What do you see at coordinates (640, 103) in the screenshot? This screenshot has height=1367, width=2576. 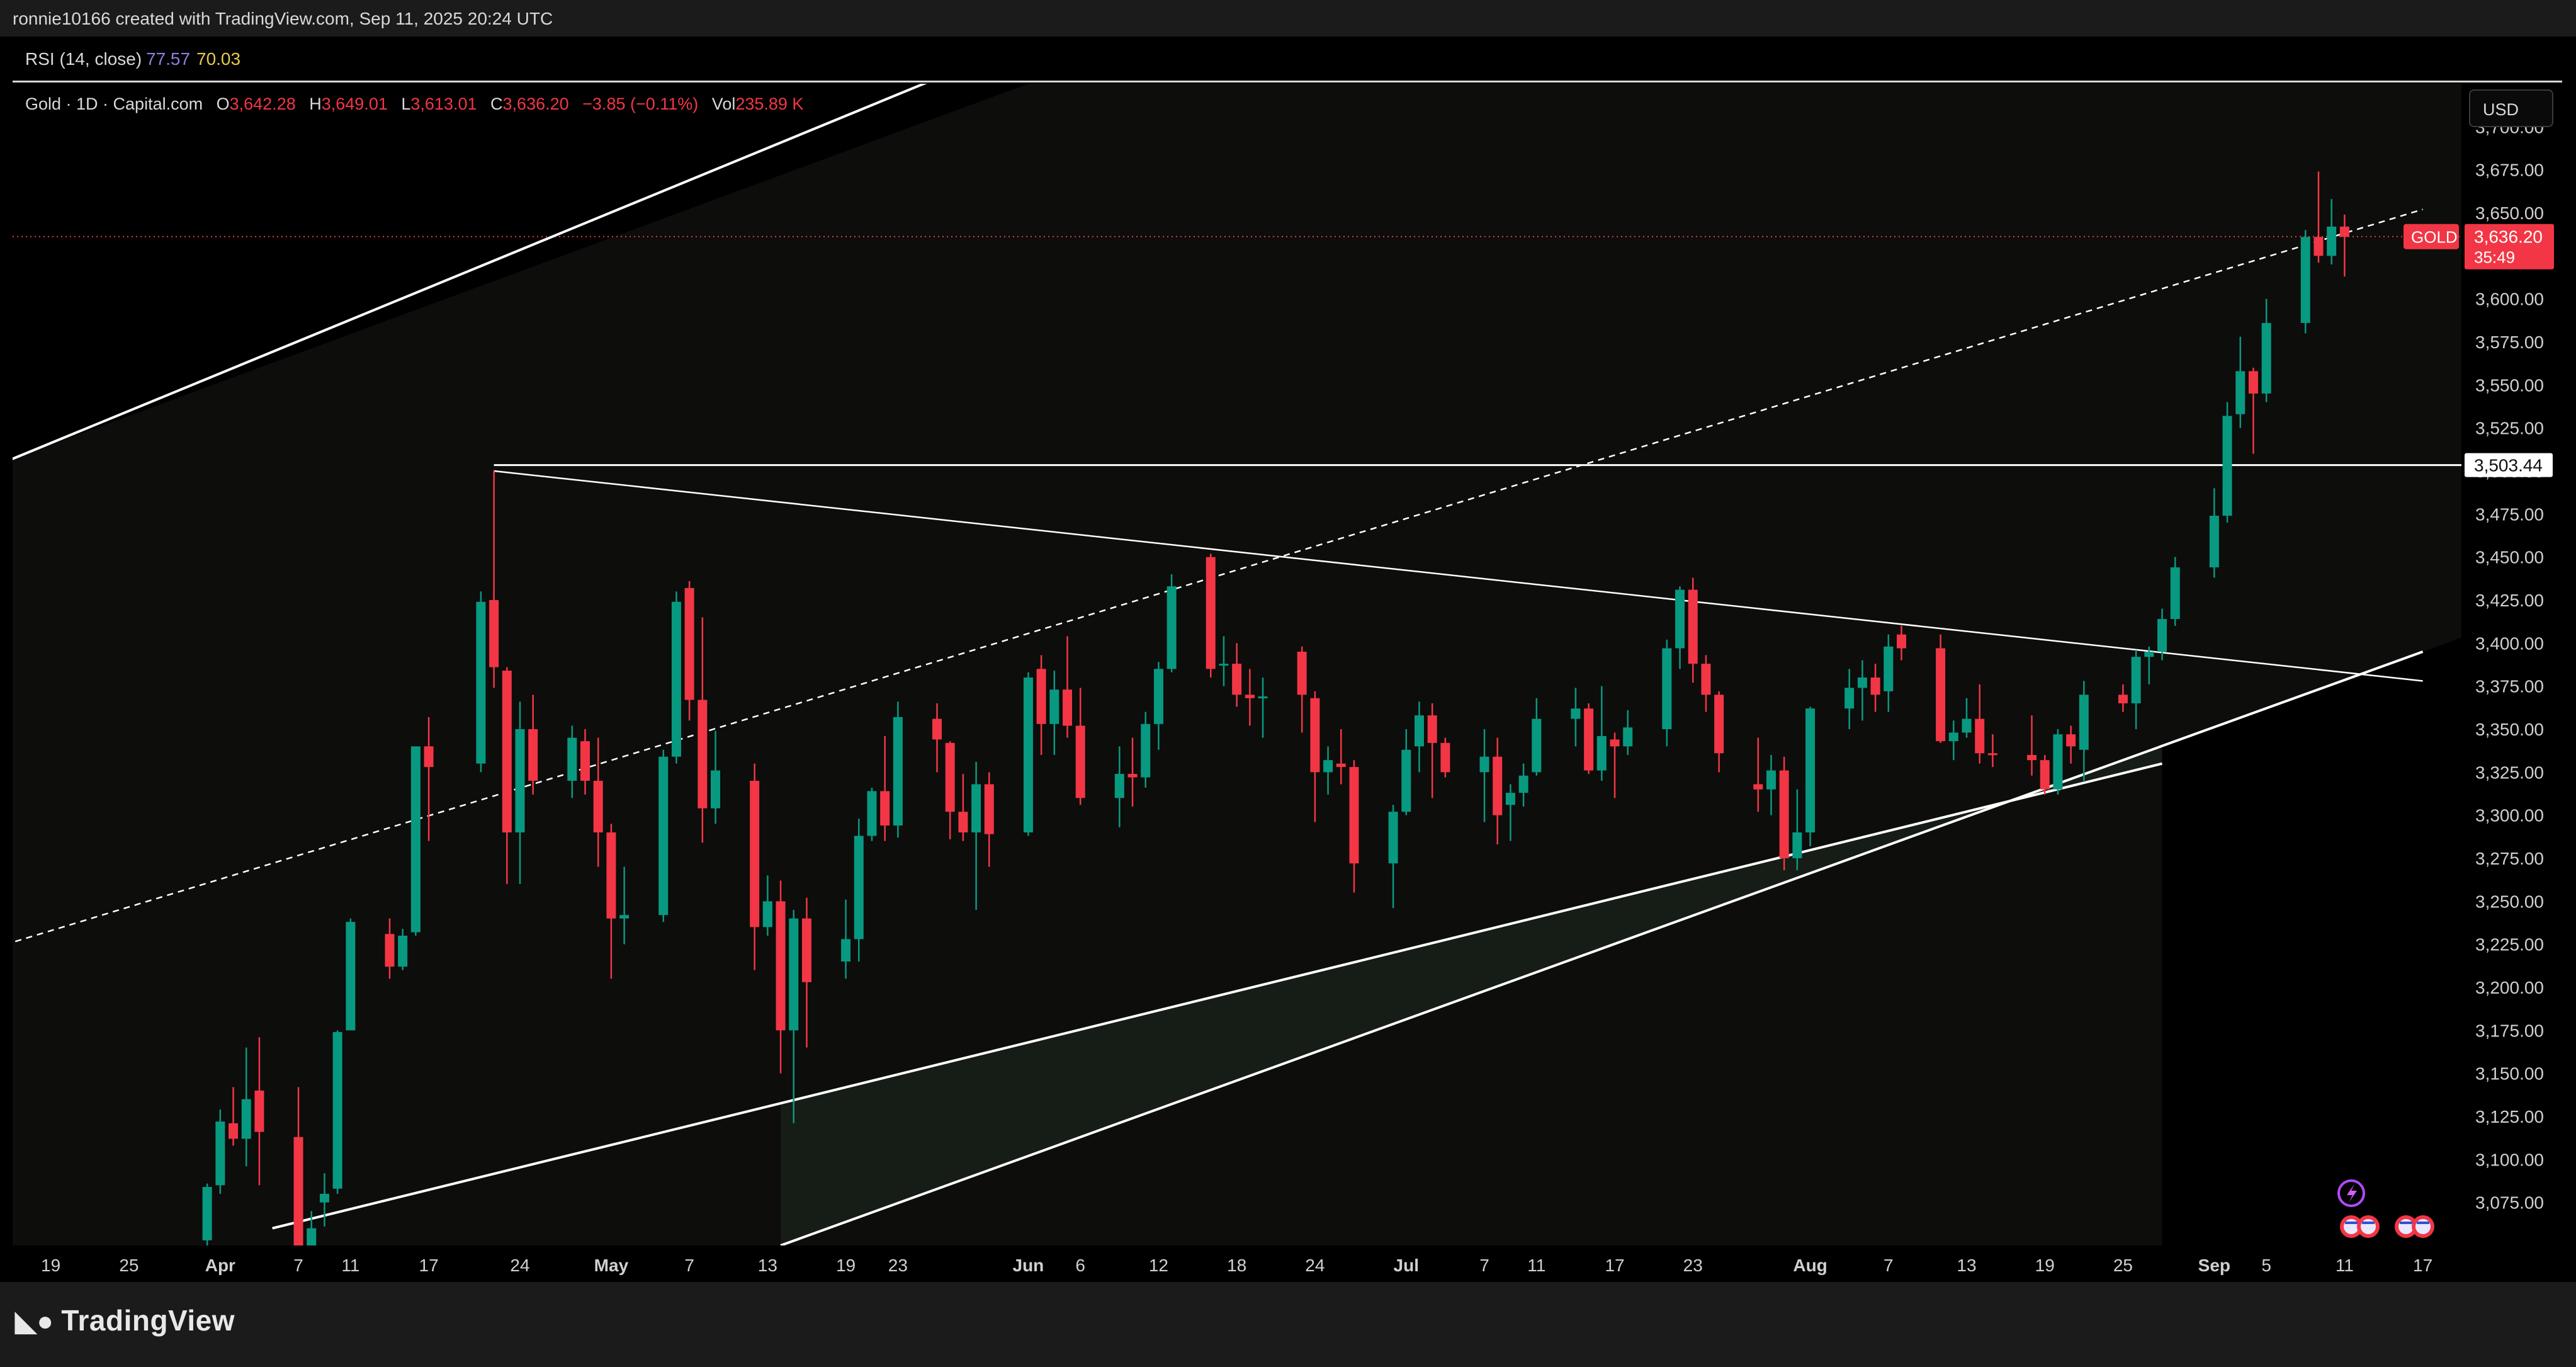 I see `change-value: −3.85 (−0.11%)` at bounding box center [640, 103].